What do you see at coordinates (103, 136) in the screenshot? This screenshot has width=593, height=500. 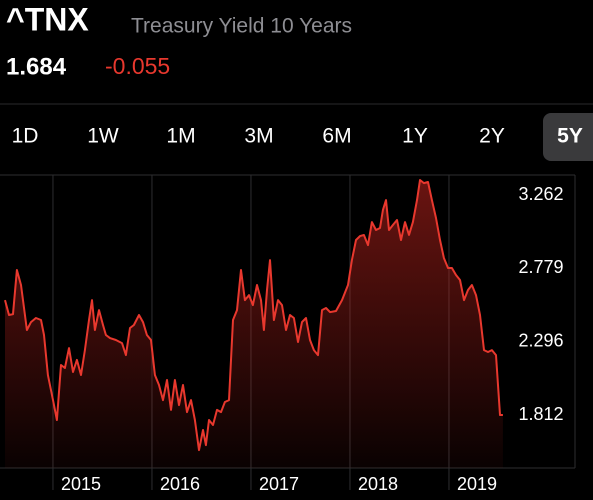 I see `range-button: 1W` at bounding box center [103, 136].